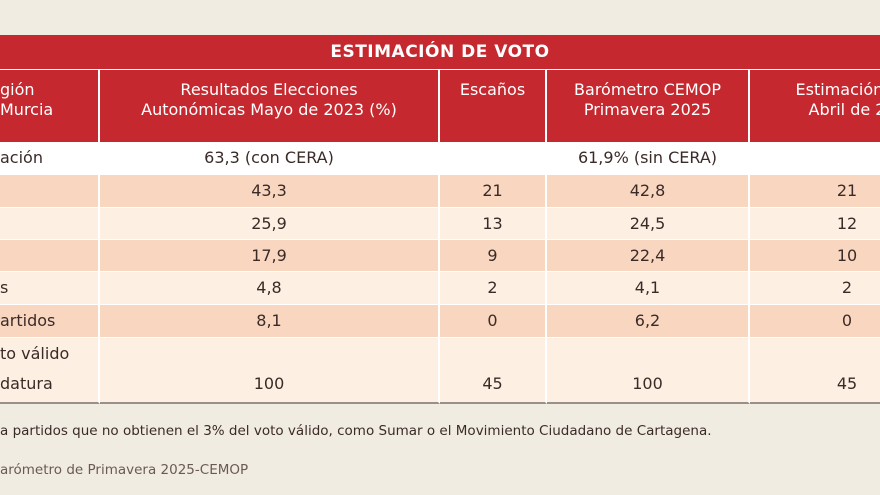 This screenshot has width=880, height=495. I want to click on table-cell: 63,3 (con CERA), so click(270, 158).